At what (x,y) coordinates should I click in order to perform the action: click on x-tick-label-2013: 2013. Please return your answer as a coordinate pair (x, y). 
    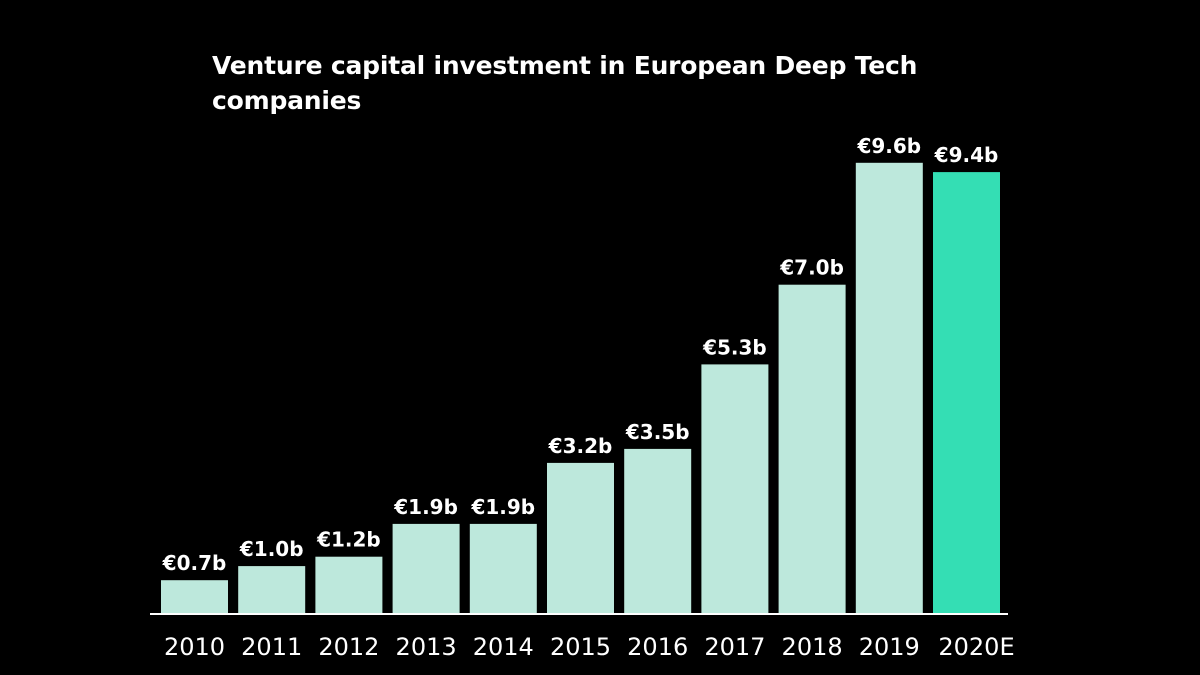
    Looking at the image, I should click on (426, 647).